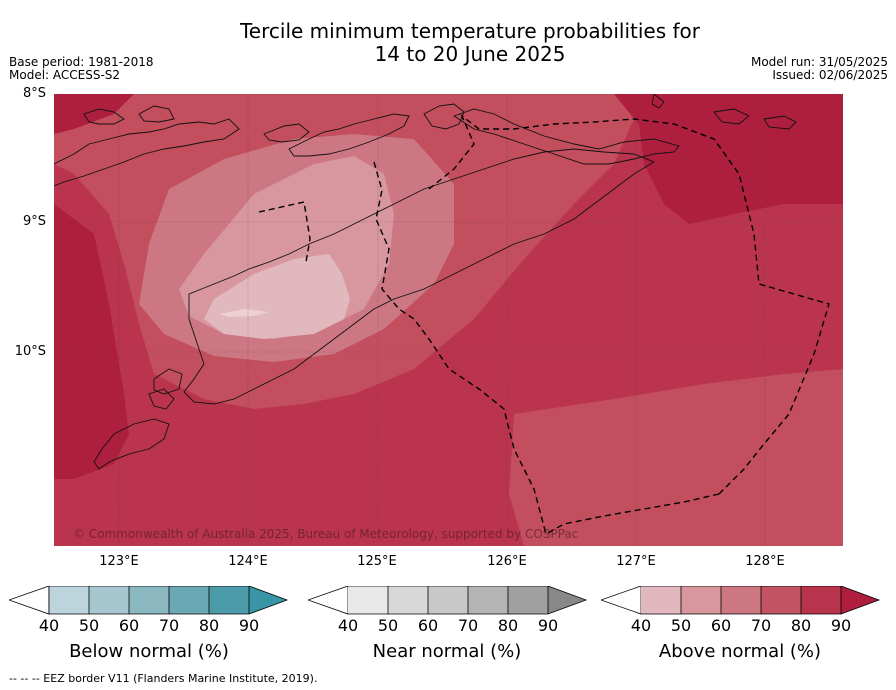 The height and width of the screenshot is (690, 896). I want to click on colorbar-below-normal, so click(149, 601).